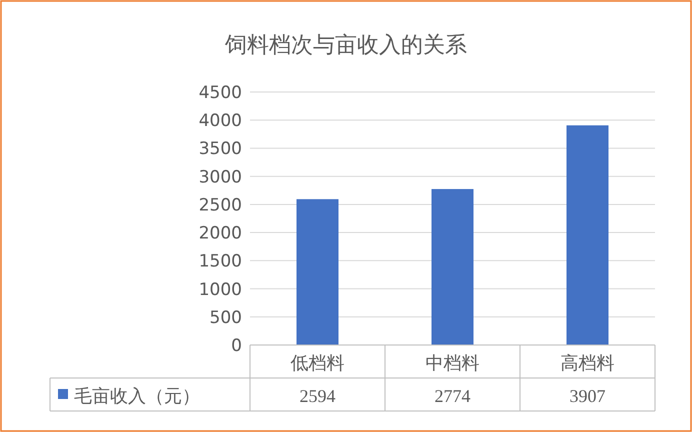 Image resolution: width=692 pixels, height=432 pixels. I want to click on y-tick-label: 500, so click(226, 318).